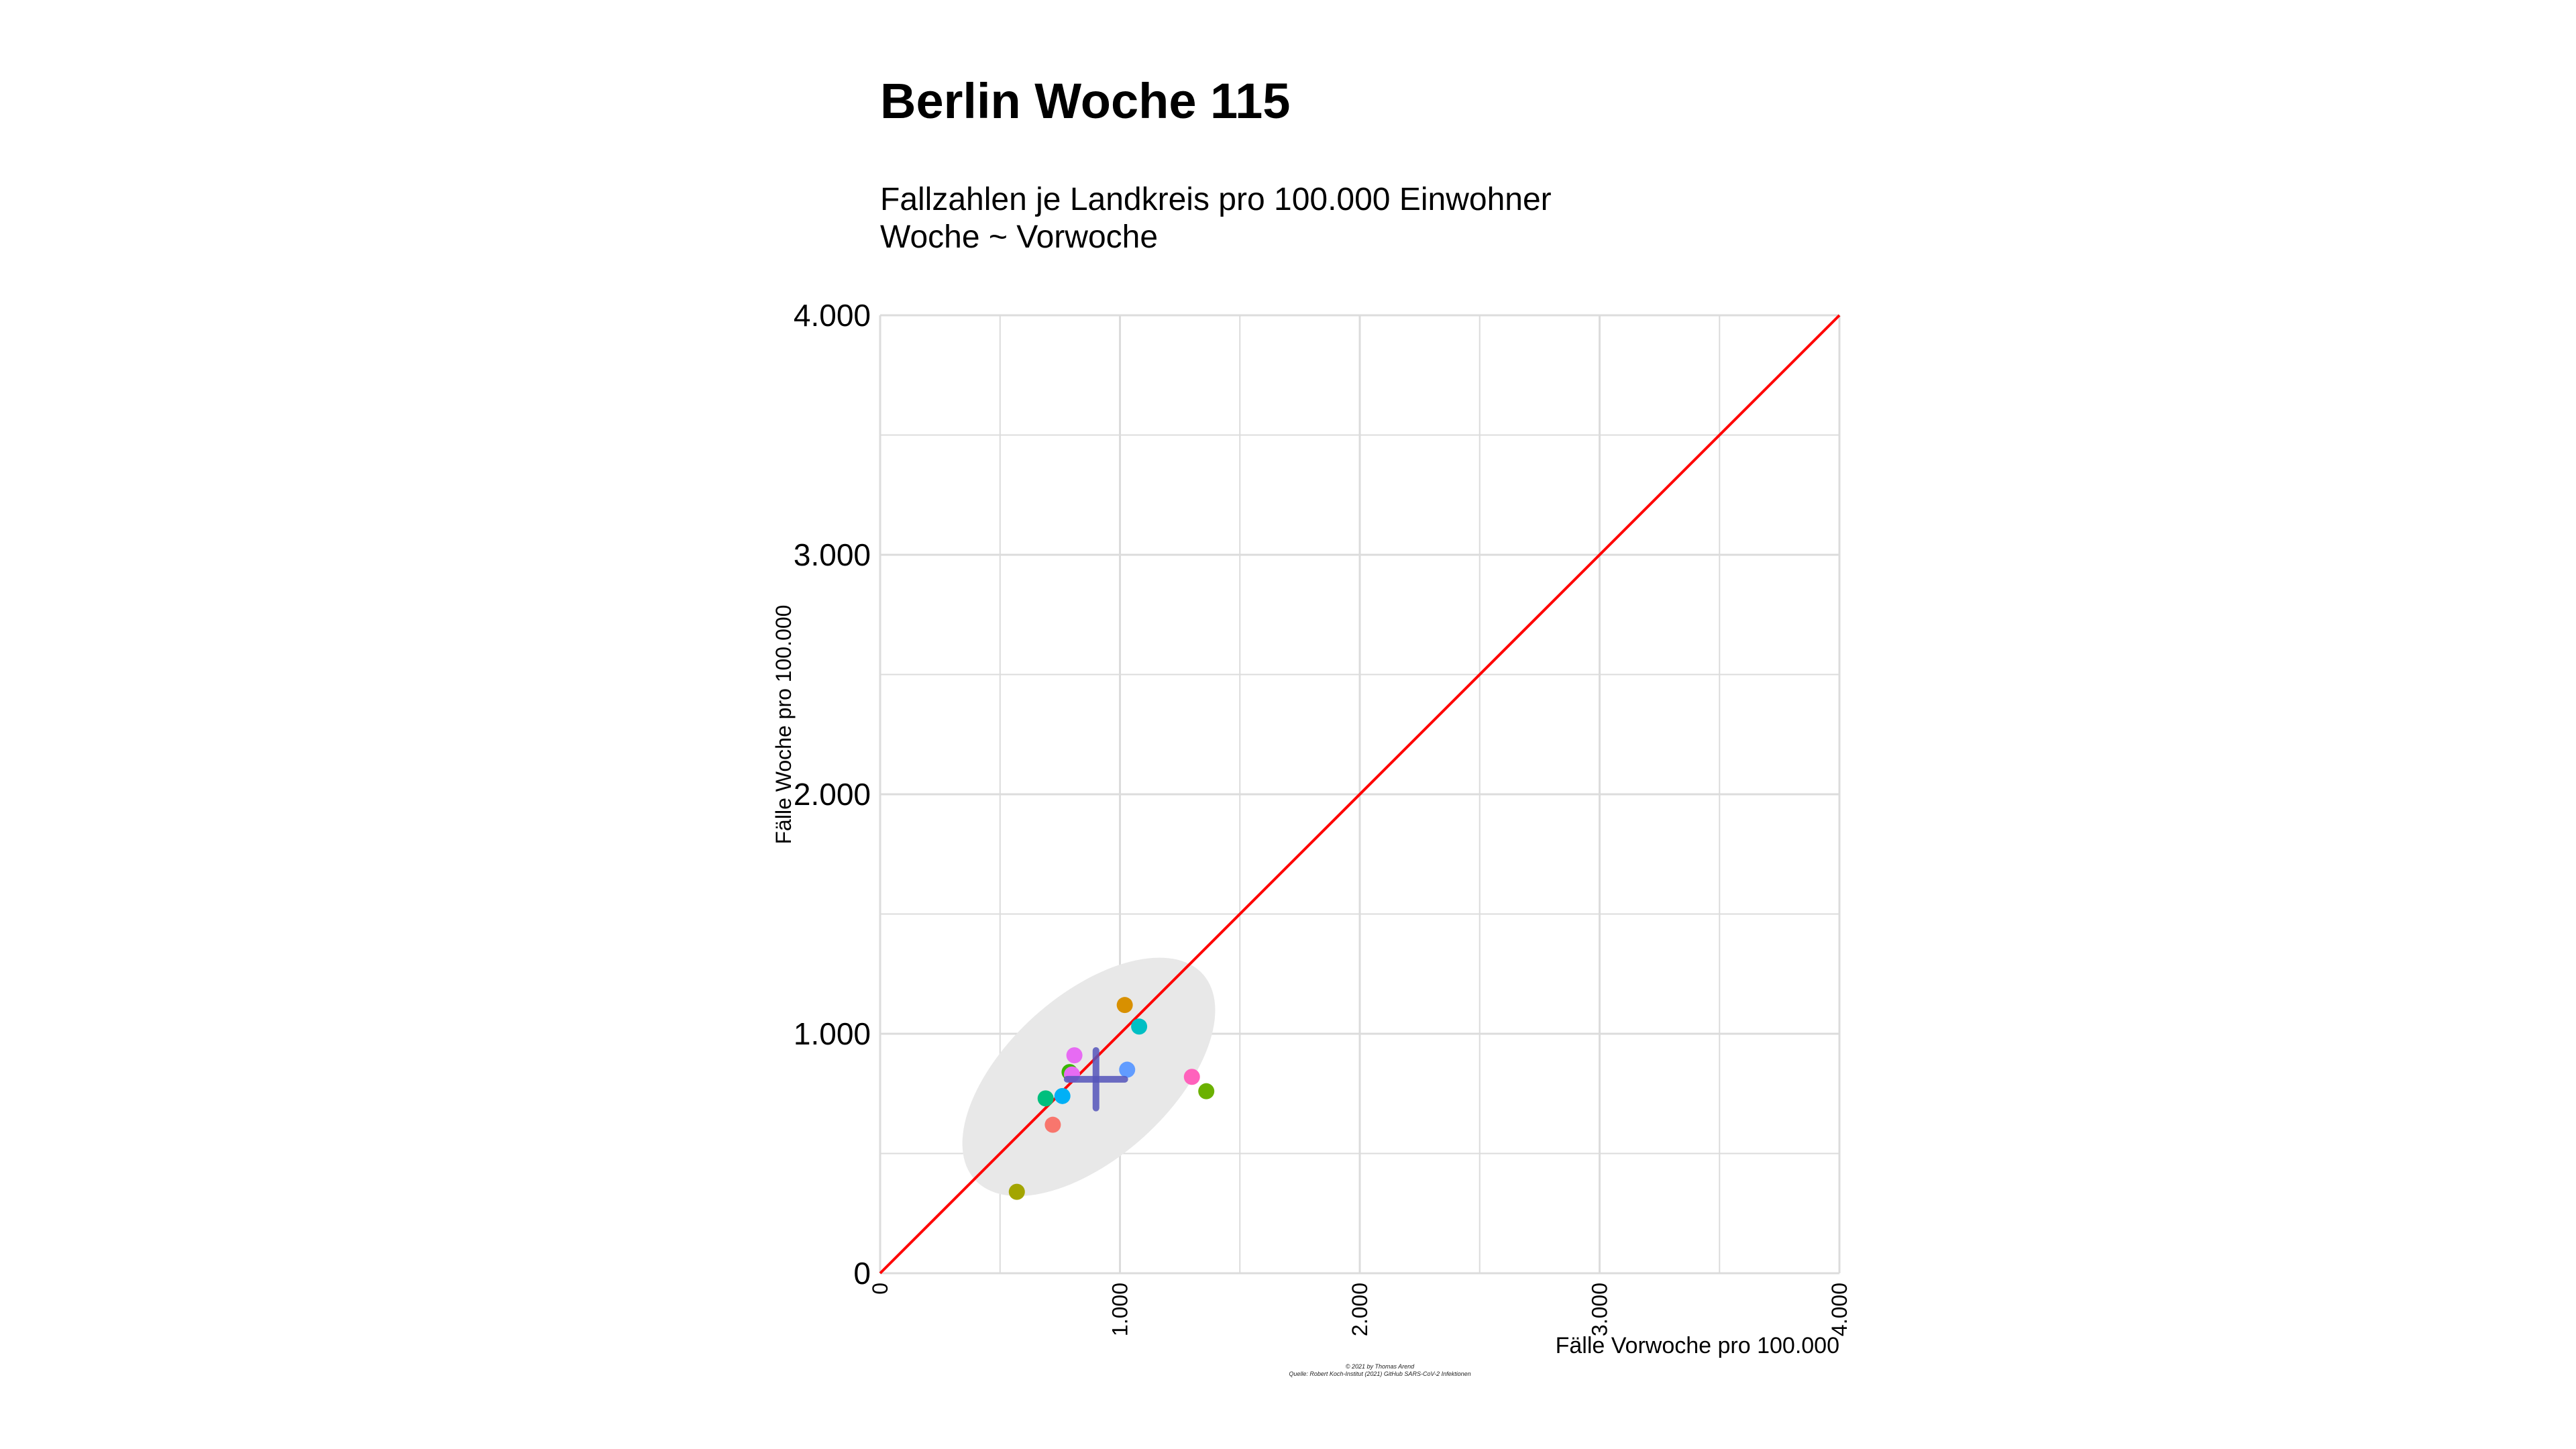 The height and width of the screenshot is (1449, 2576). Describe the element at coordinates (1600, 1309) in the screenshot. I see `x-tick-label: 3.000` at that location.